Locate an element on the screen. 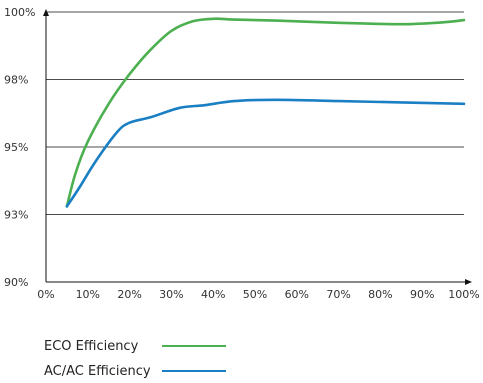 This screenshot has height=383, width=483. x-axis-arrow is located at coordinates (468, 282).